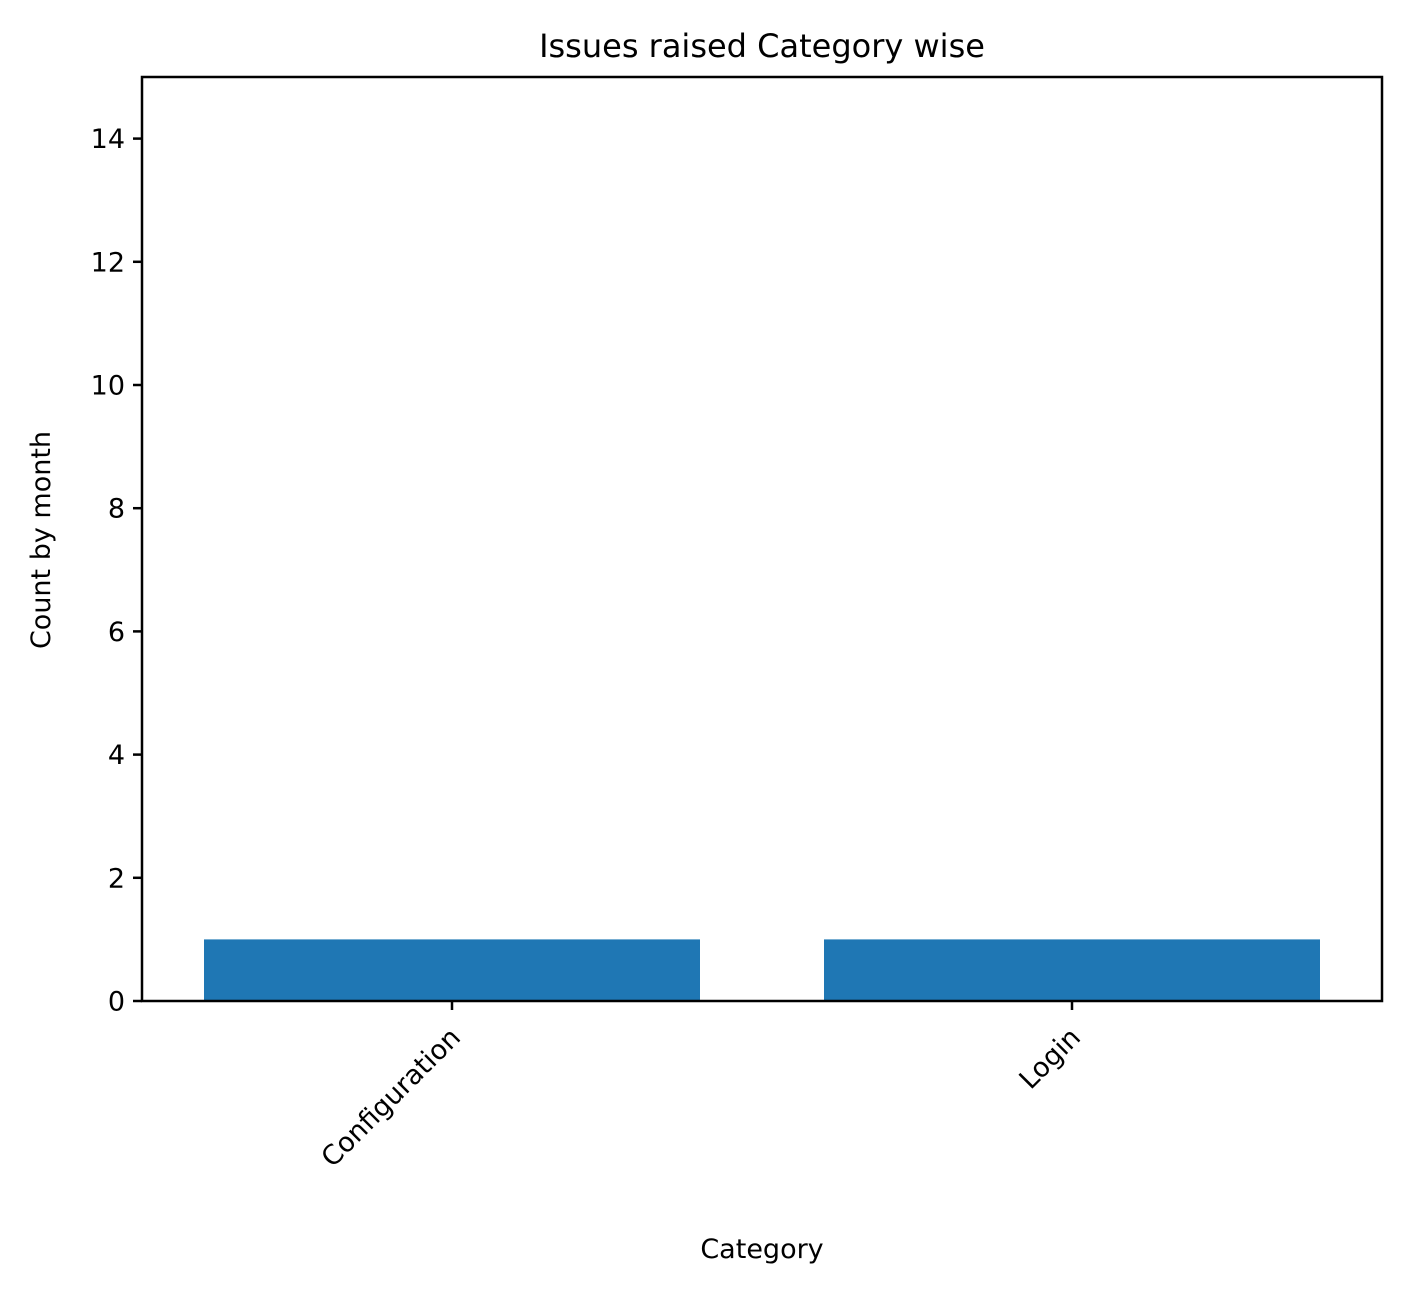 The width and height of the screenshot is (1406, 1290). I want to click on y-tick-label-4: 4, so click(116, 755).